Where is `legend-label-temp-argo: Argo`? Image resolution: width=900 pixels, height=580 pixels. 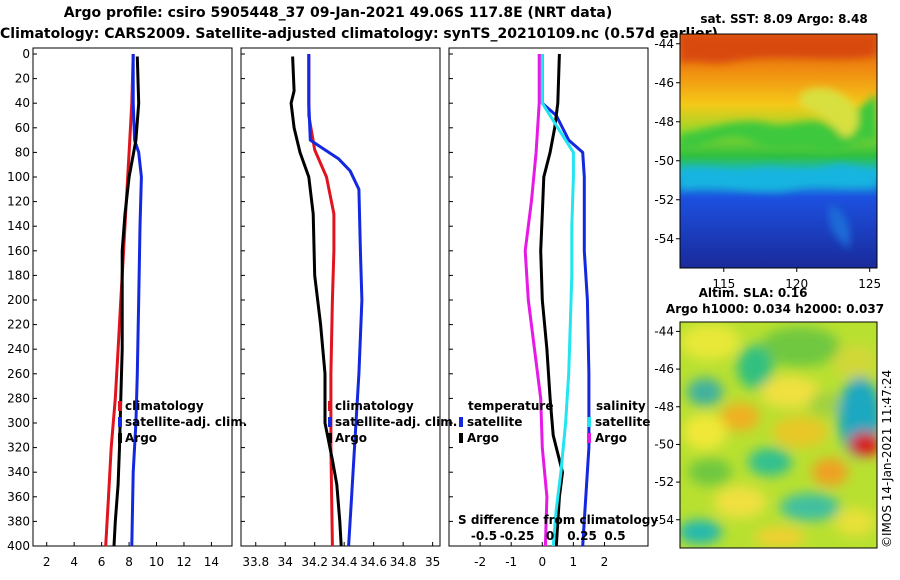
legend-label-temp-argo: Argo is located at coordinates (483, 438).